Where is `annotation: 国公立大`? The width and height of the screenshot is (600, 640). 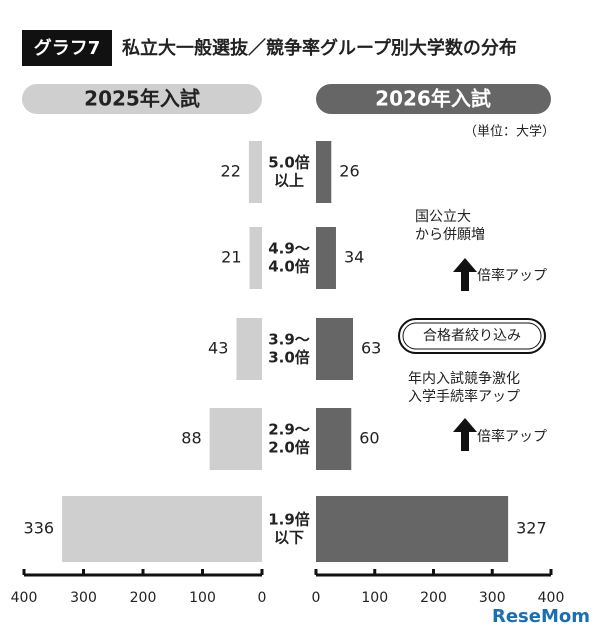 annotation: 国公立大 is located at coordinates (443, 217).